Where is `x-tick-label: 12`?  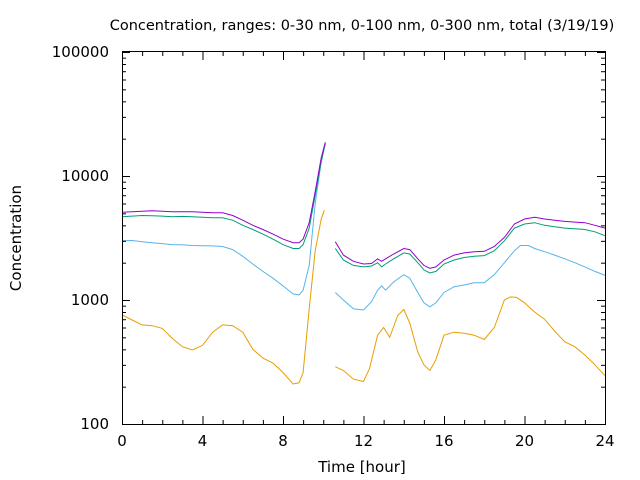 x-tick-label: 12 is located at coordinates (363, 441).